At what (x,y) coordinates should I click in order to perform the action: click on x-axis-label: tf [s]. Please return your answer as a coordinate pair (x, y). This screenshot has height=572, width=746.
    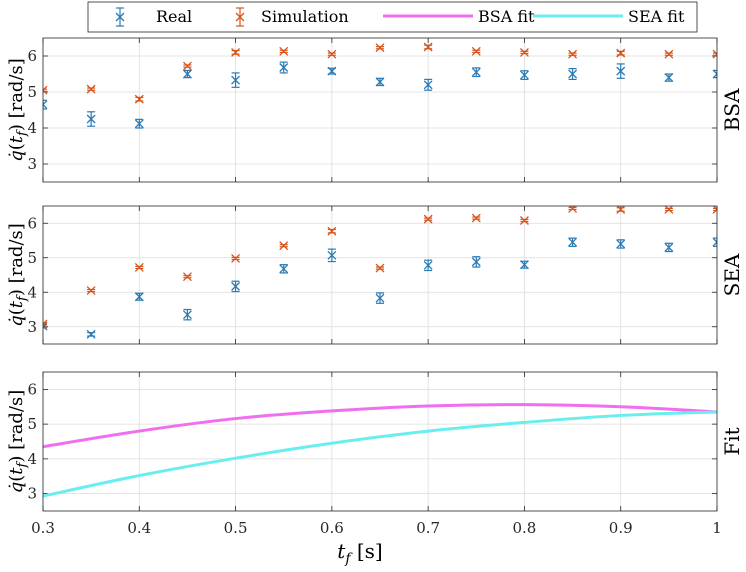
    Looking at the image, I should click on (359, 553).